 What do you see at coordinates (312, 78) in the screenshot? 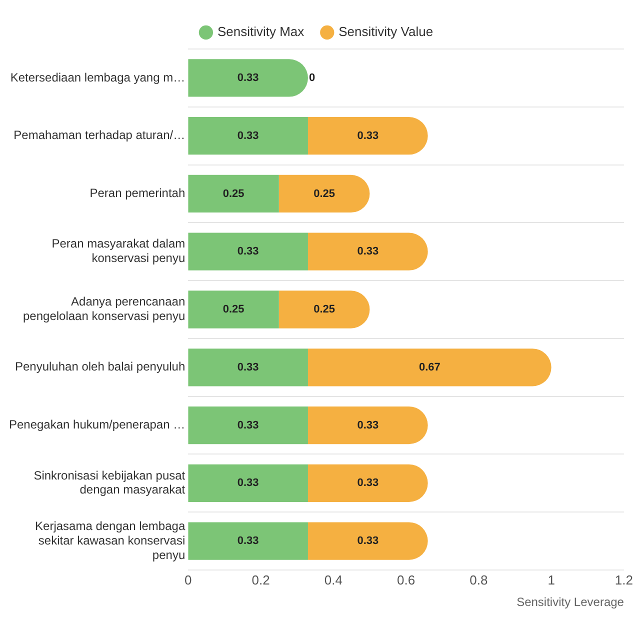
I see `data-label: 0` at bounding box center [312, 78].